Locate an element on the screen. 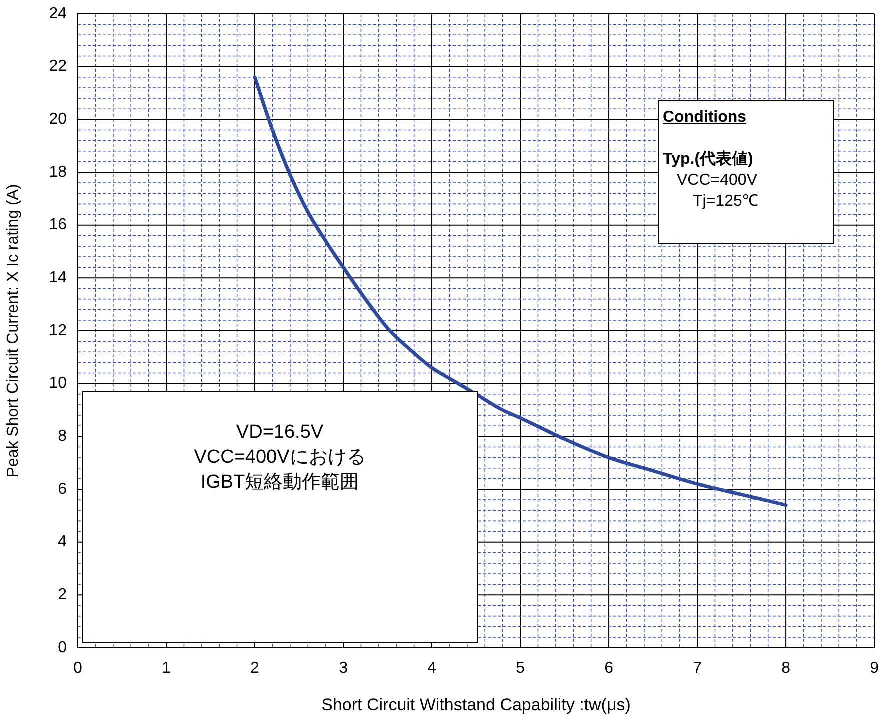  y-tick-label: 16 is located at coordinates (58, 225).